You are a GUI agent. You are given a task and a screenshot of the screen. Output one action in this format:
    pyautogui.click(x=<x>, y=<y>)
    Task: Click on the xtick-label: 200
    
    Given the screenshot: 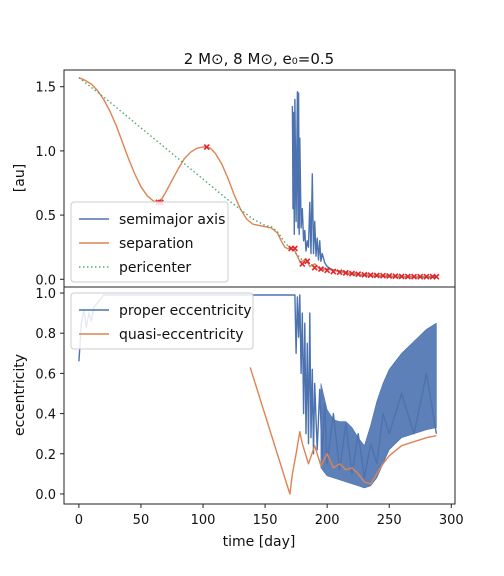 What is the action you would take?
    pyautogui.click(x=327, y=520)
    